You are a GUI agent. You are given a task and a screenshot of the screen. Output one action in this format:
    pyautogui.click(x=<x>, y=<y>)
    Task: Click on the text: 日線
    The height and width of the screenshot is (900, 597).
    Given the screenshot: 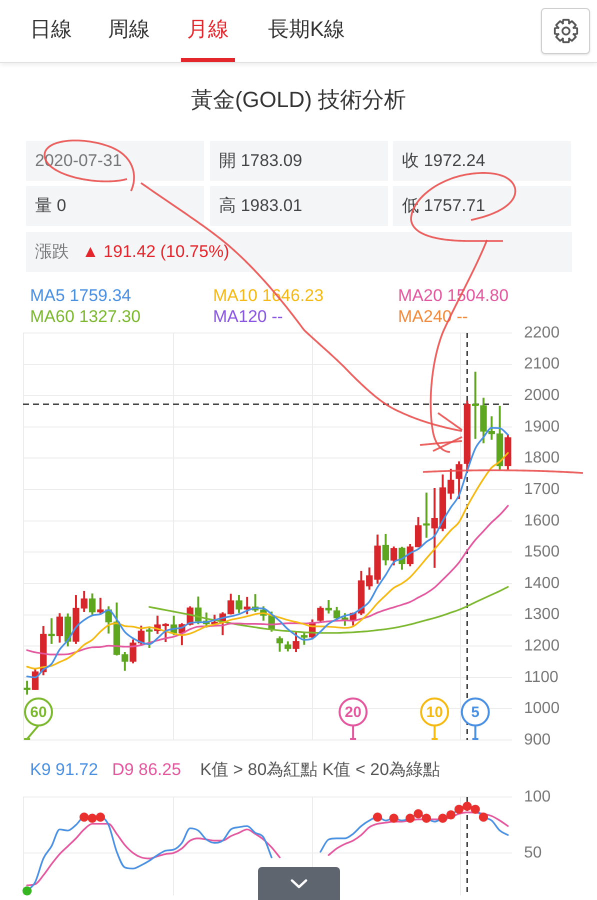 What is the action you would take?
    pyautogui.click(x=51, y=30)
    